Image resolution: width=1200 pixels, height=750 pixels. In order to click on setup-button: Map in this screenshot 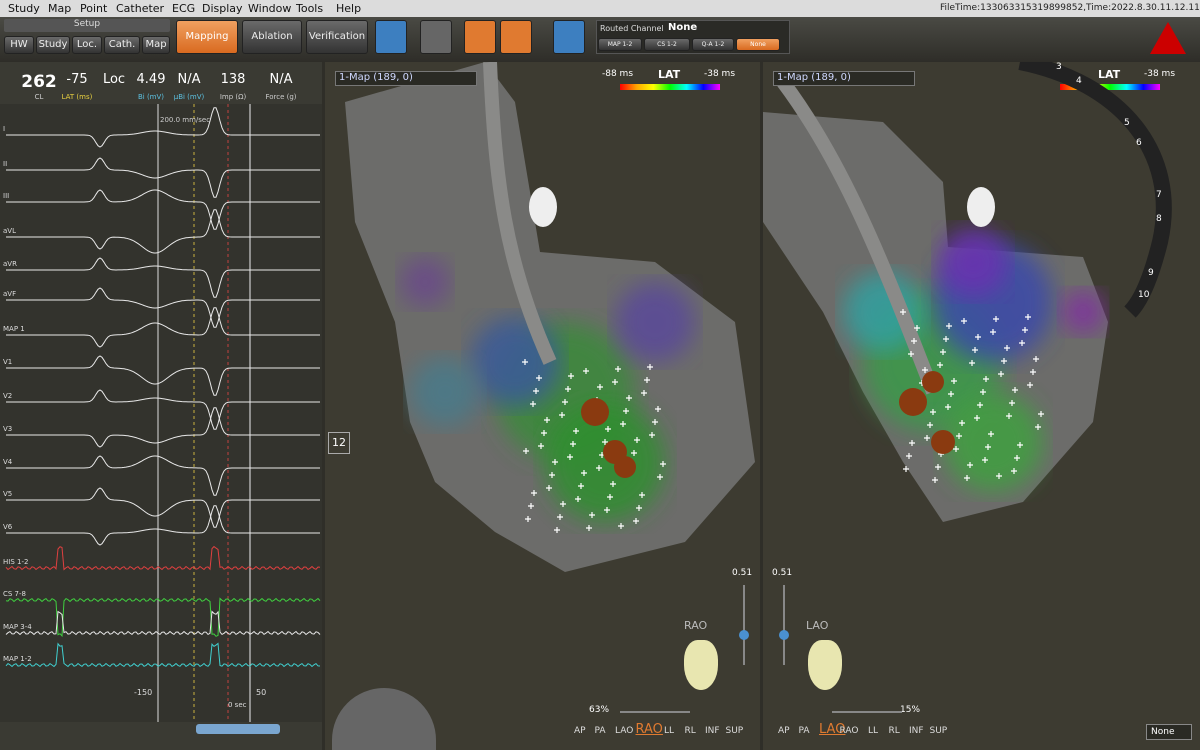, I will do `click(156, 45)`.